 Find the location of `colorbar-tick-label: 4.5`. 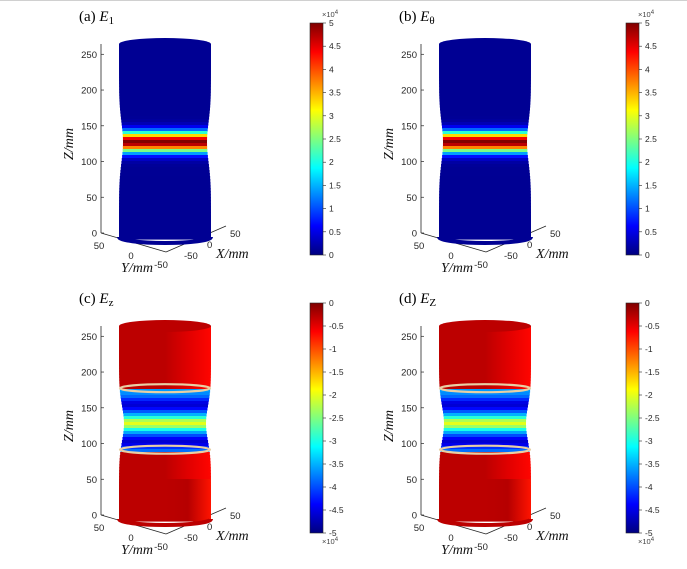

colorbar-tick-label: 4.5 is located at coordinates (335, 46).